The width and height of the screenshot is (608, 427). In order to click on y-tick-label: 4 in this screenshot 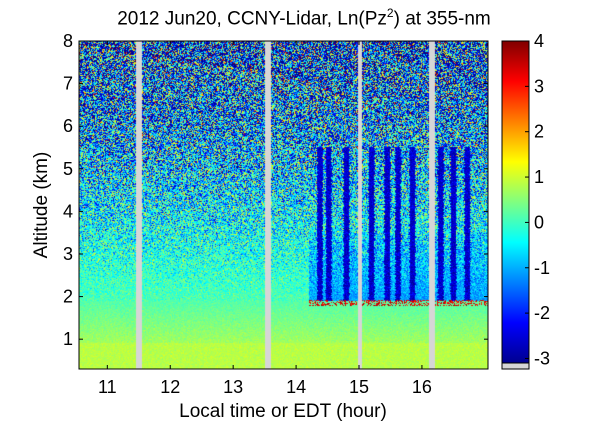, I will do `click(68, 211)`.